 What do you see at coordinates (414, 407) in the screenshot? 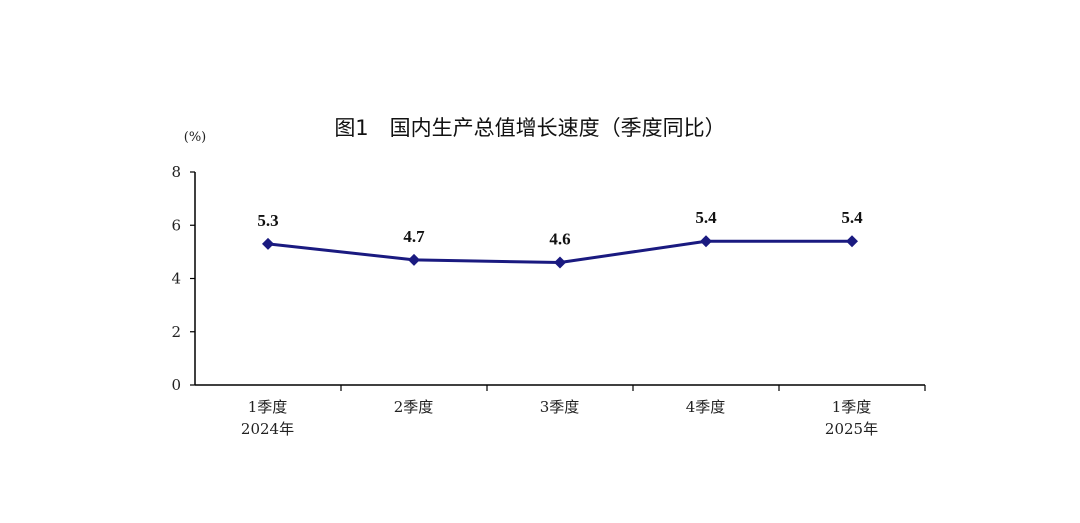
I see `x-category-label: 2季度` at bounding box center [414, 407].